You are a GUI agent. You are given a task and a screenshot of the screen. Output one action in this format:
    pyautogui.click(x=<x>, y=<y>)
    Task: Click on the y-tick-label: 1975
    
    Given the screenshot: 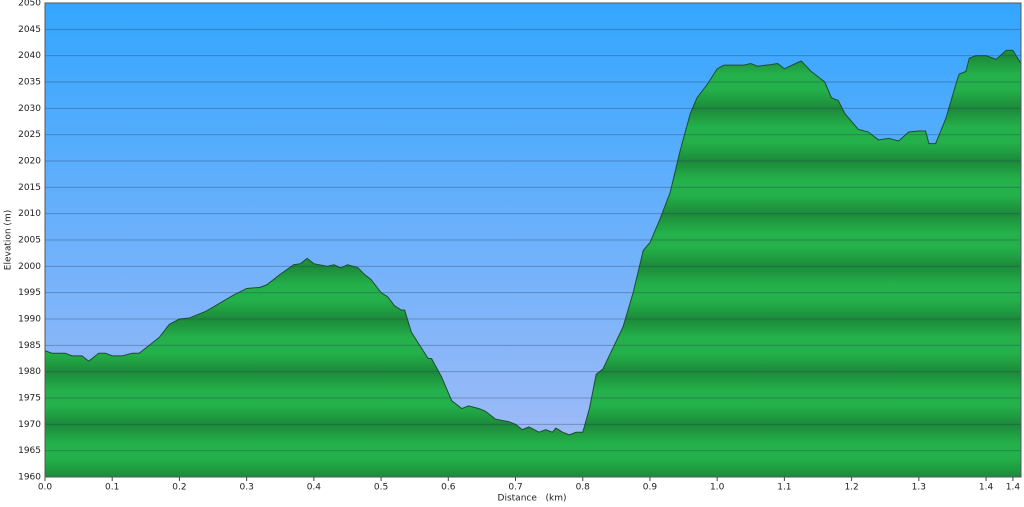 What is the action you would take?
    pyautogui.click(x=29, y=399)
    